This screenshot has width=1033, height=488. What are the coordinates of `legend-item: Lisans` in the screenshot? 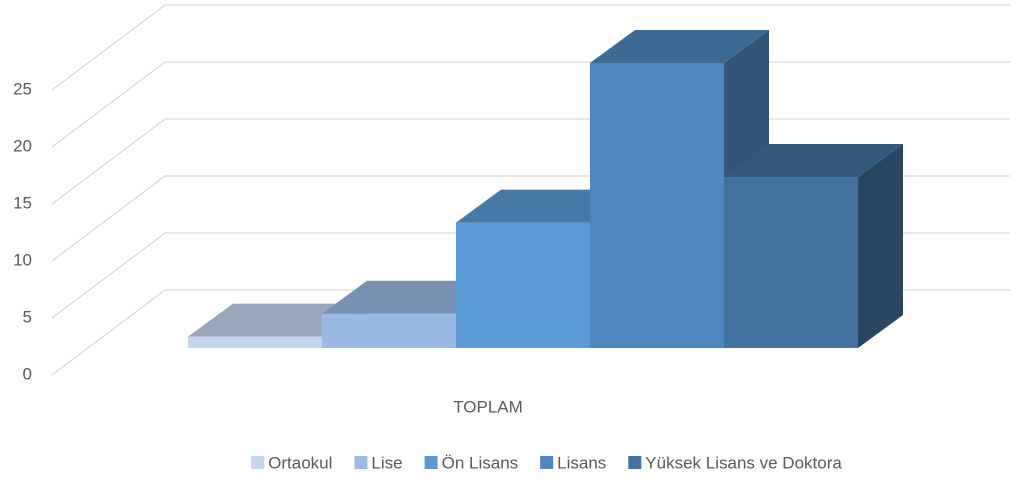 It's located at (573, 462).